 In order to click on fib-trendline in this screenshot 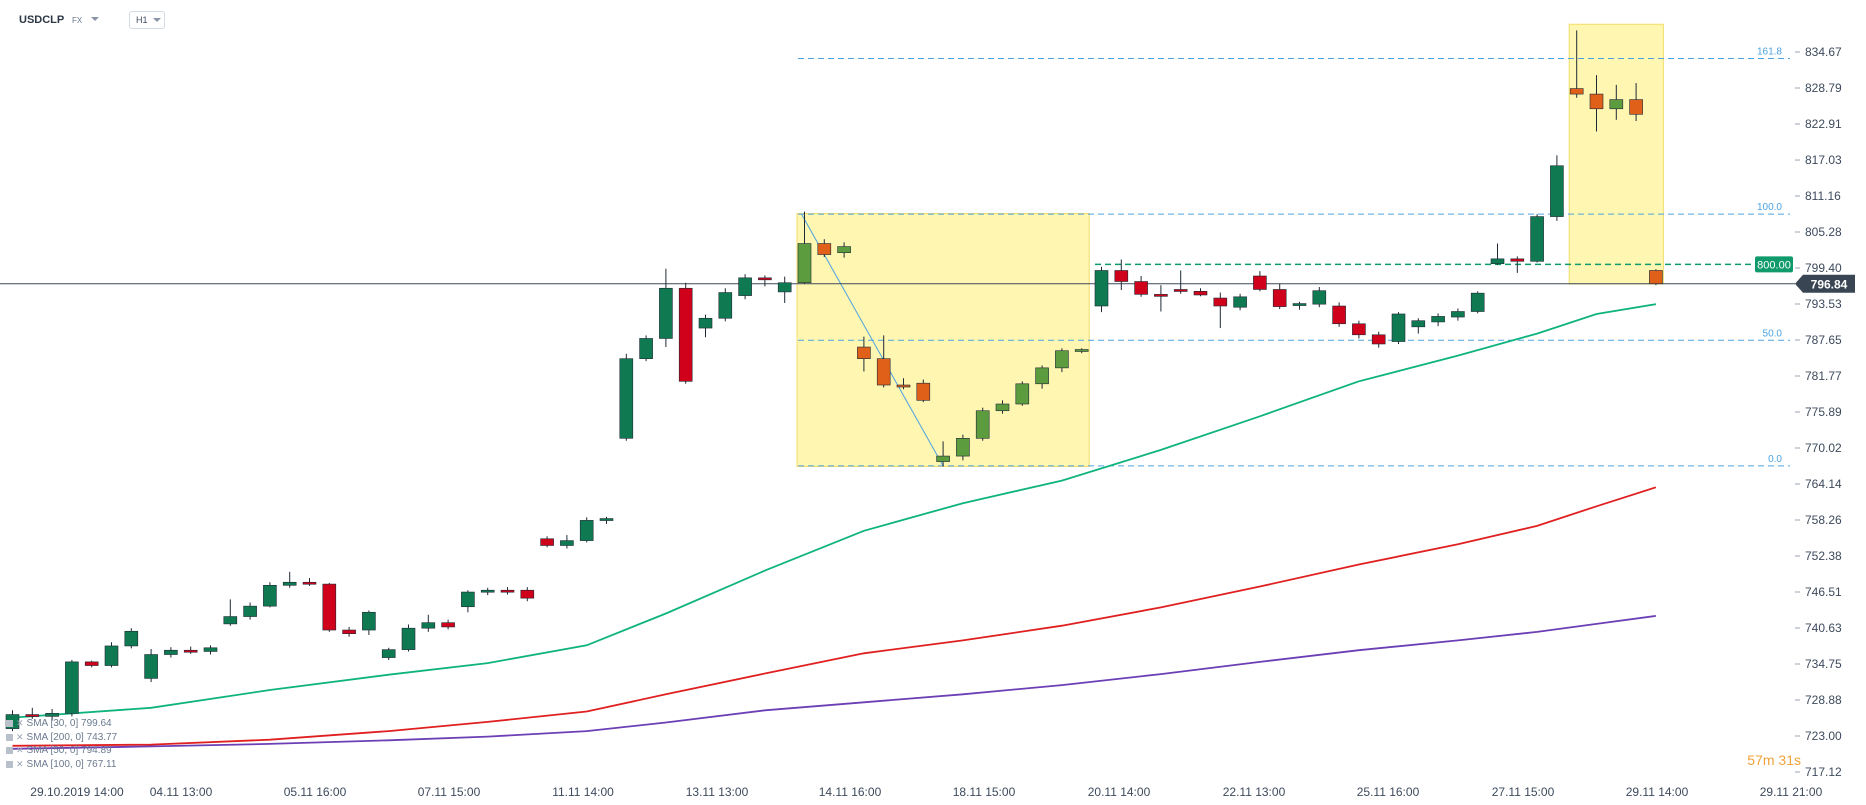, I will do `click(872, 340)`.